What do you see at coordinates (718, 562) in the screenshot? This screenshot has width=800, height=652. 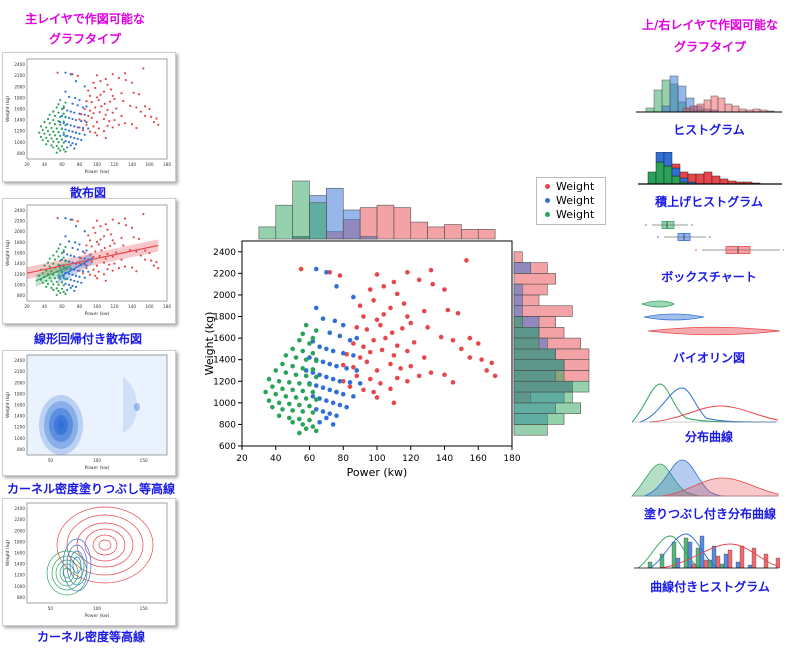 I see `hist-curve-bar` at bounding box center [718, 562].